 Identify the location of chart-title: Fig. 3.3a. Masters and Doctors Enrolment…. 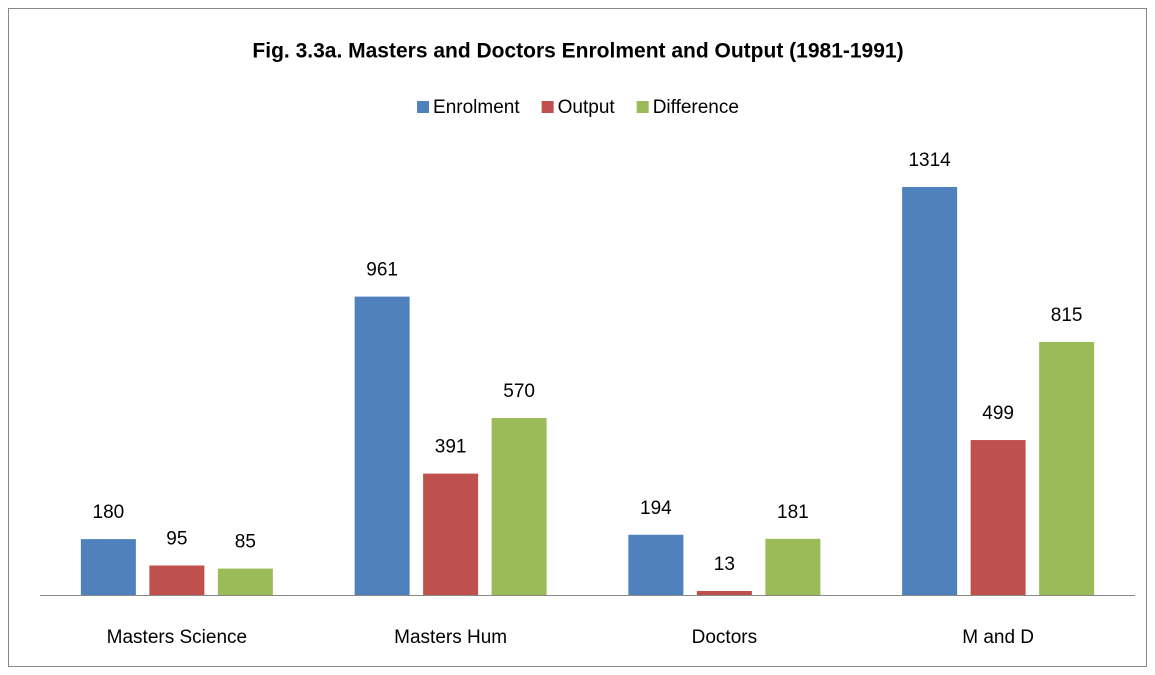
(577, 51).